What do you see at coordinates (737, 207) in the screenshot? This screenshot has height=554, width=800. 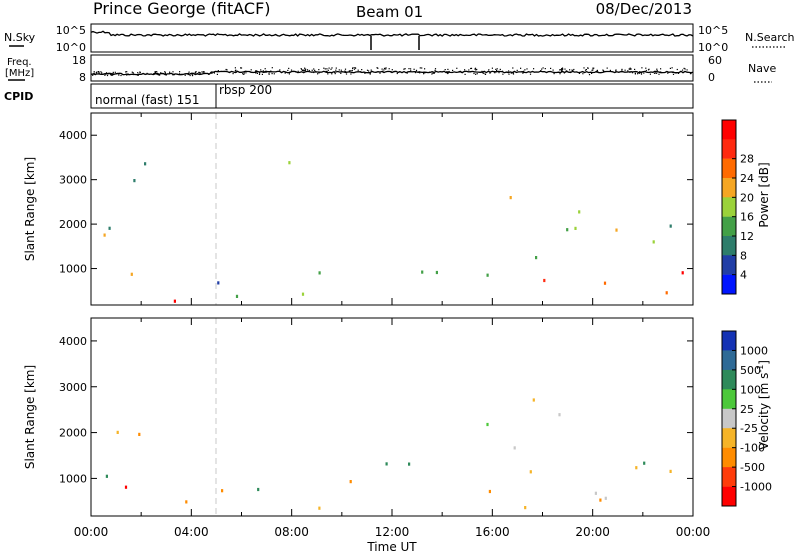 I see `power-colorbar: 4 8 12 16 20 24 28` at bounding box center [737, 207].